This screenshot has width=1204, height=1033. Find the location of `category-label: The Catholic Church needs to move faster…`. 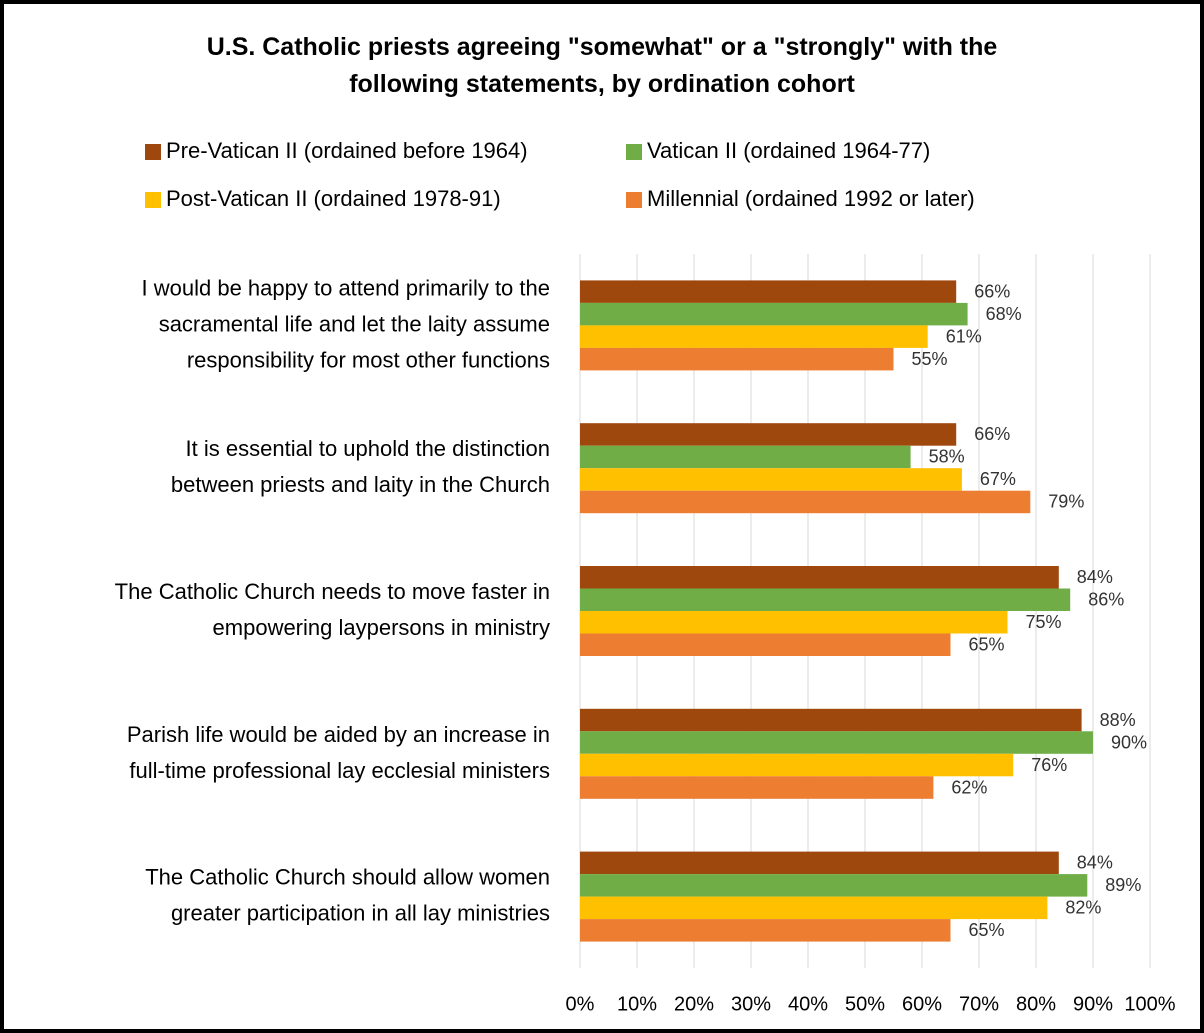

category-label: The Catholic Church needs to move faster… is located at coordinates (332, 609).